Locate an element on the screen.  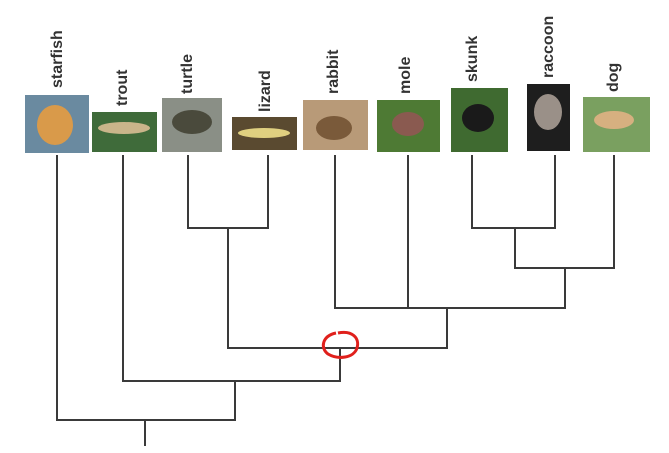
taxon-label: mole is located at coordinates (405, 75).